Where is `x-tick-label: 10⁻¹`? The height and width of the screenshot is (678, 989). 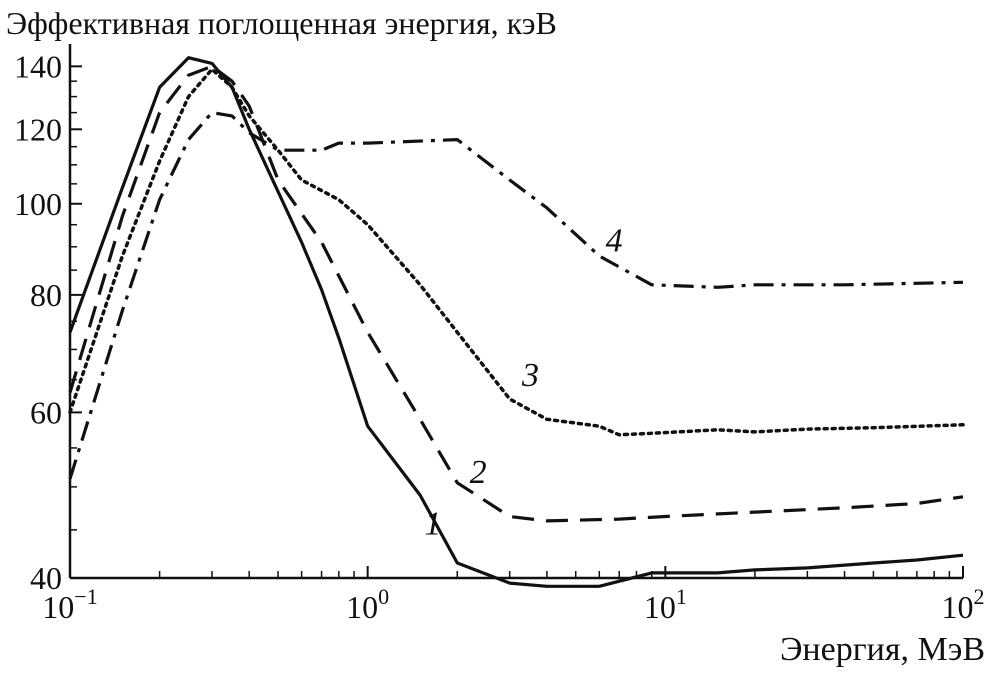
x-tick-label: 10⁻¹ is located at coordinates (69, 604).